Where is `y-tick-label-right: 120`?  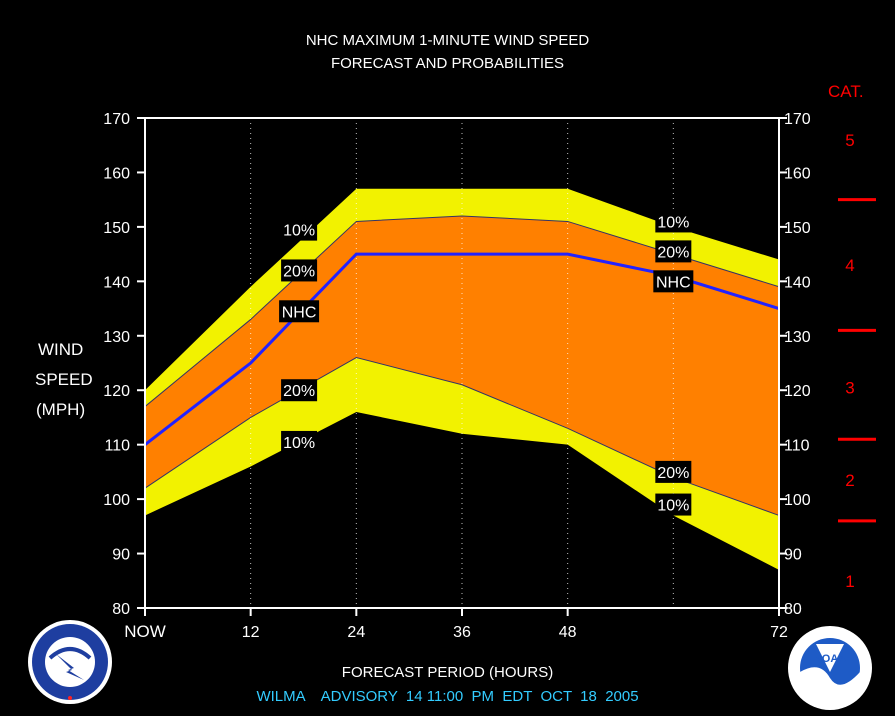 y-tick-label-right: 120 is located at coordinates (797, 391).